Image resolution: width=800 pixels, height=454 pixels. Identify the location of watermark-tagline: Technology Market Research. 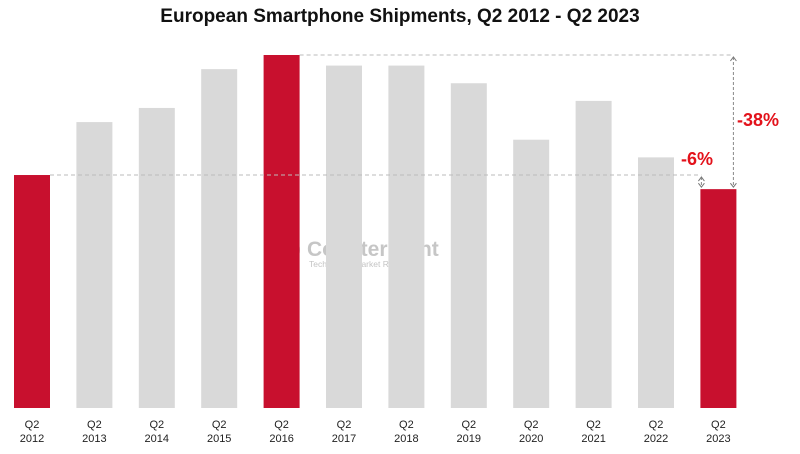
(364, 264).